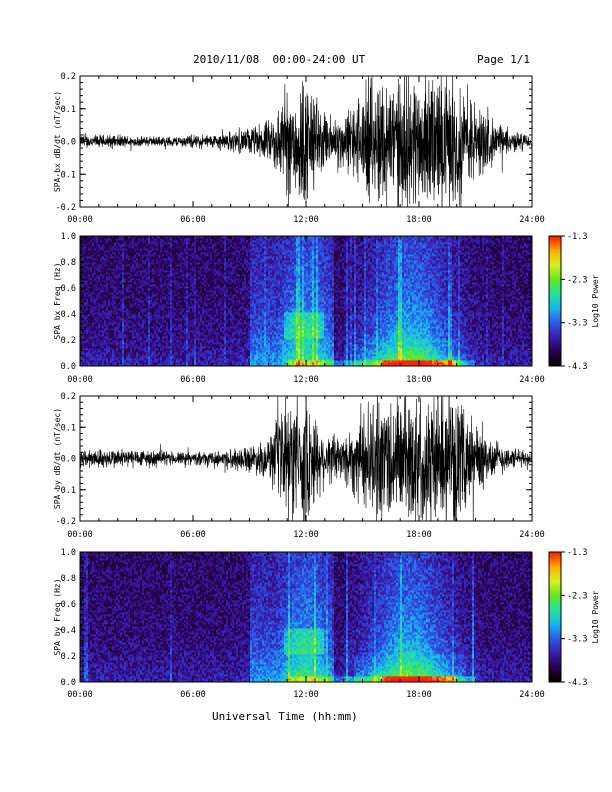 The width and height of the screenshot is (612, 792). Describe the element at coordinates (193, 220) in the screenshot. I see `x-tick-label: 06:00` at that location.